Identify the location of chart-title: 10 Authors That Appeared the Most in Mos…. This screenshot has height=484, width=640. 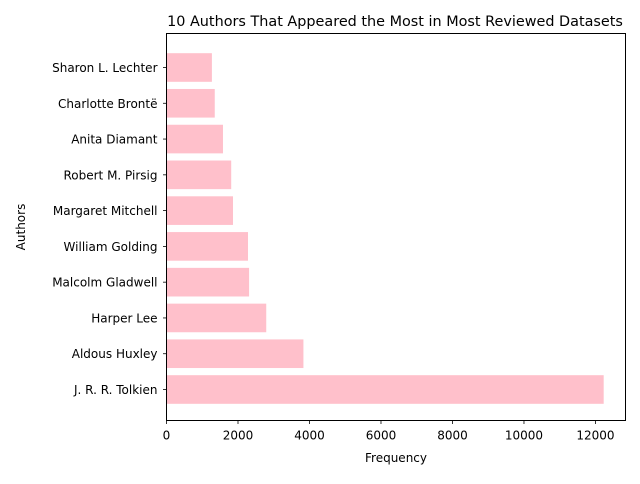
(395, 22).